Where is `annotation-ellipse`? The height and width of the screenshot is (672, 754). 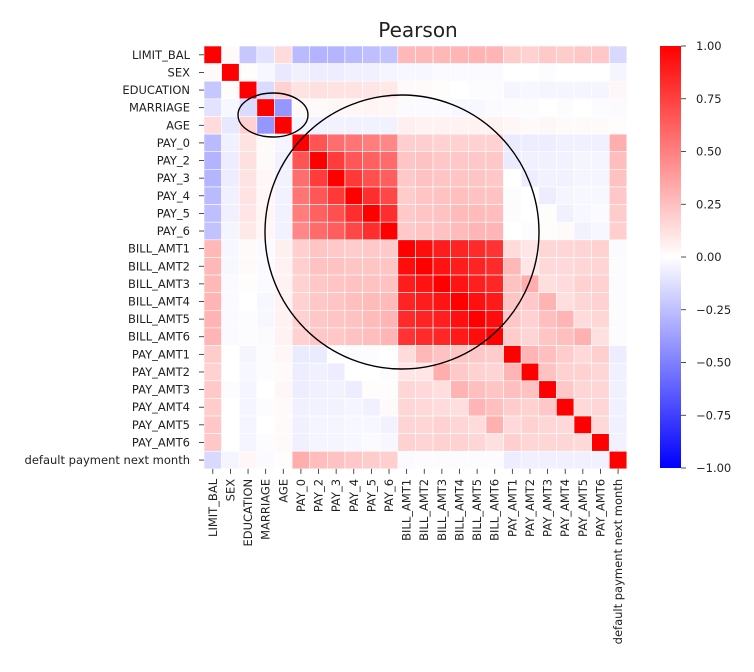
annotation-ellipse is located at coordinates (273, 115).